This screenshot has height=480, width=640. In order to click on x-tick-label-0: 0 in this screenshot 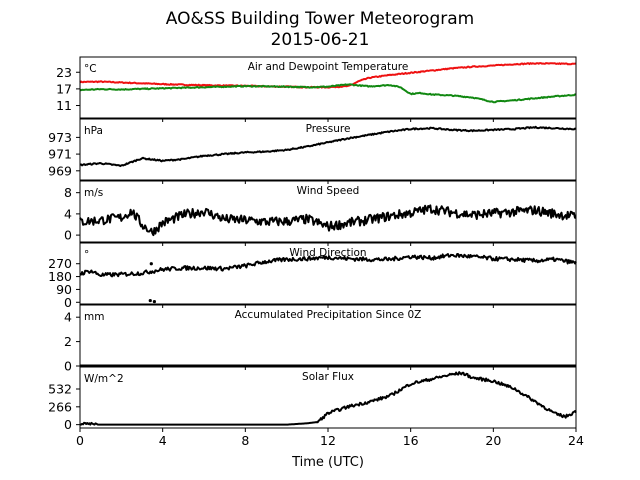, I will do `click(80, 440)`.